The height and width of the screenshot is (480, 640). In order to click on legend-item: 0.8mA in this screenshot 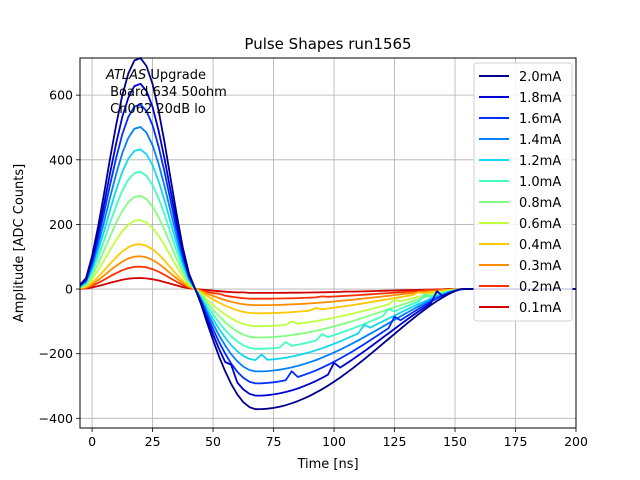, I will do `click(520, 203)`.